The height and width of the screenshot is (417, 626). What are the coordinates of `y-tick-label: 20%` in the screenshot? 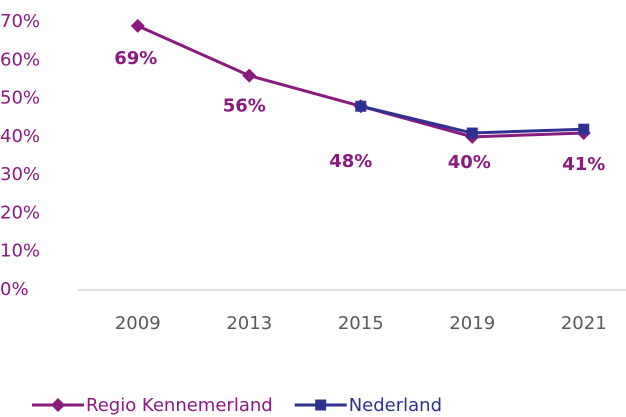 It's located at (20, 212).